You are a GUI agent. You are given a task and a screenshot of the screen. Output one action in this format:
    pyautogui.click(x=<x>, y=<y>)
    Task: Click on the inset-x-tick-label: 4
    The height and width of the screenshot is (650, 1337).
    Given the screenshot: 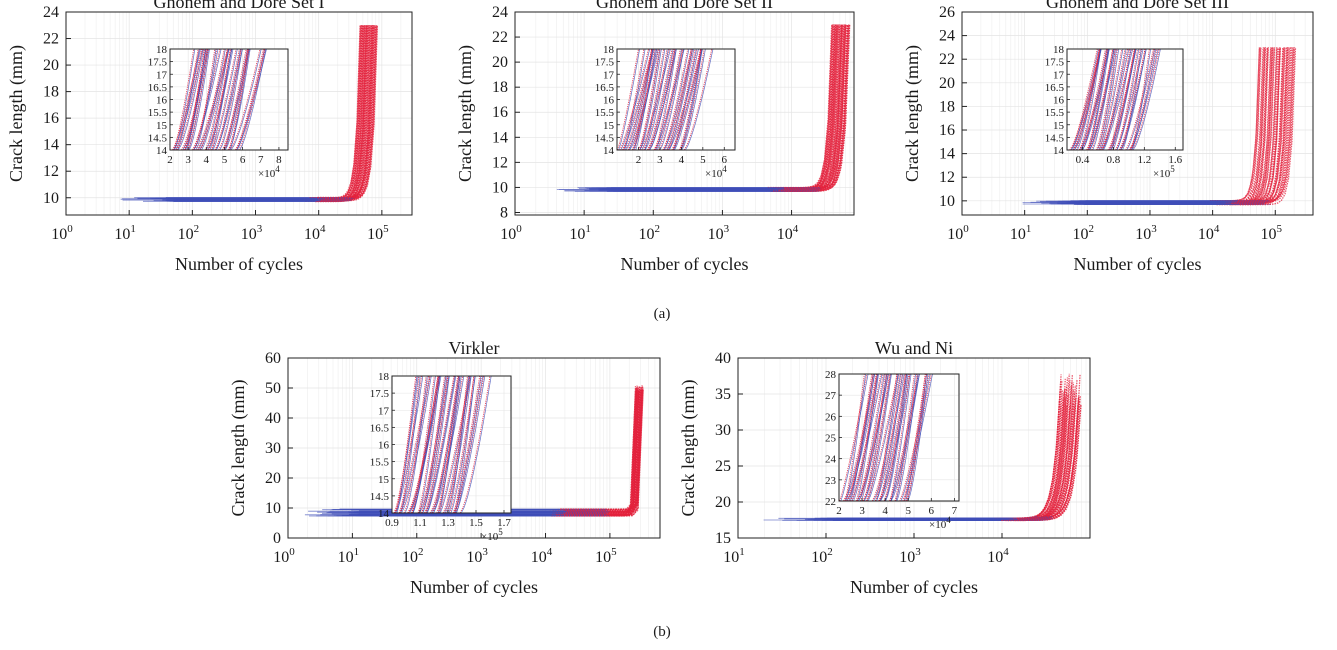 What is the action you would take?
    pyautogui.click(x=207, y=160)
    